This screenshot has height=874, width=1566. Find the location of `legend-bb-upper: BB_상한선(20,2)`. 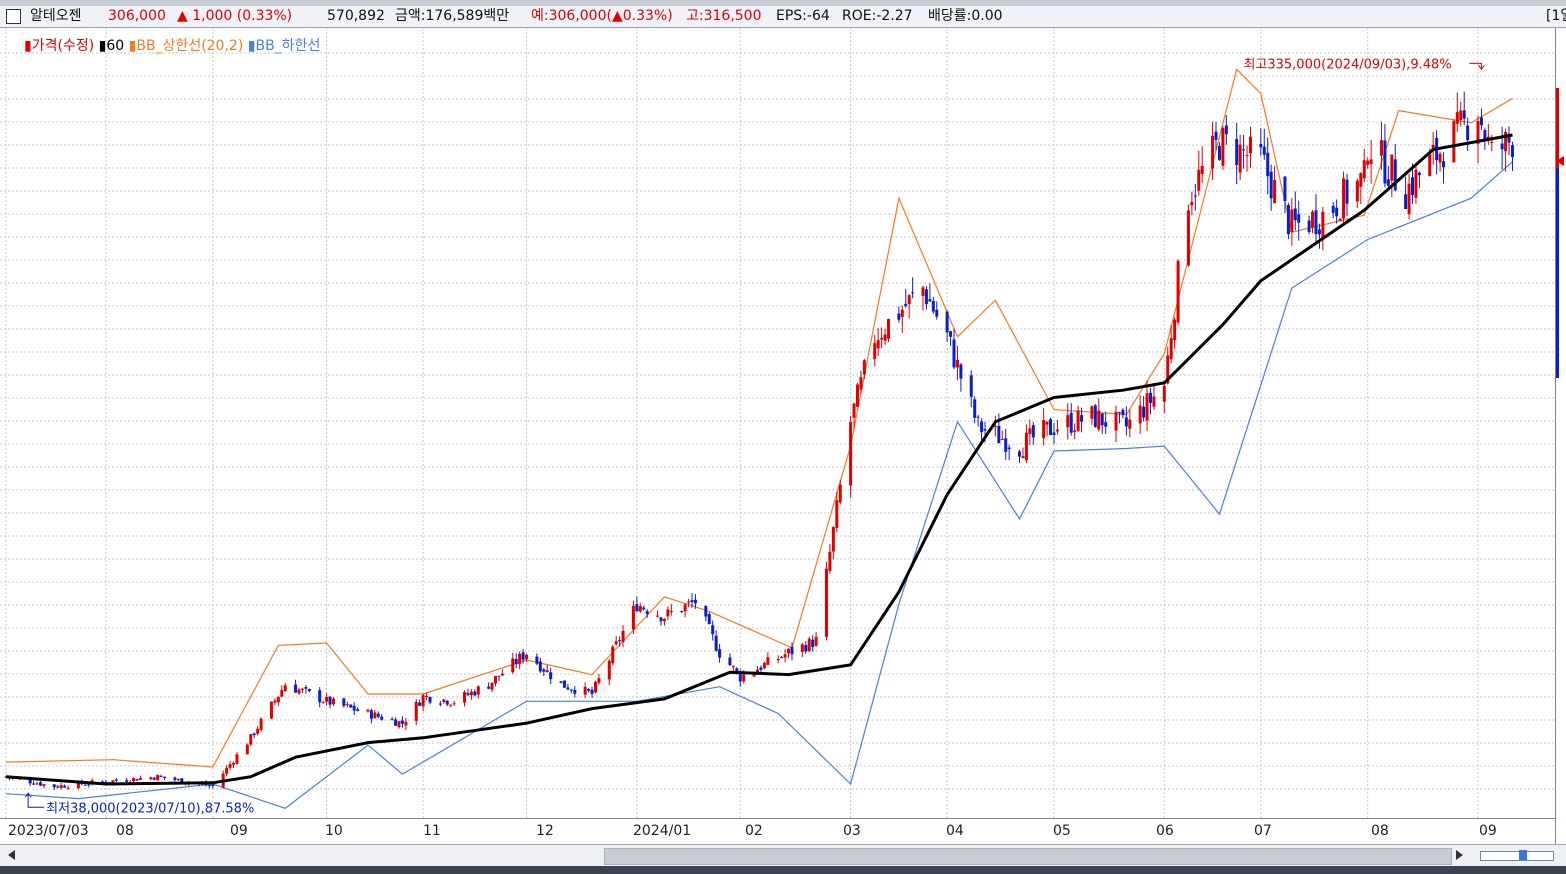

legend-bb-upper: BB_상한선(20,2) is located at coordinates (190, 46).